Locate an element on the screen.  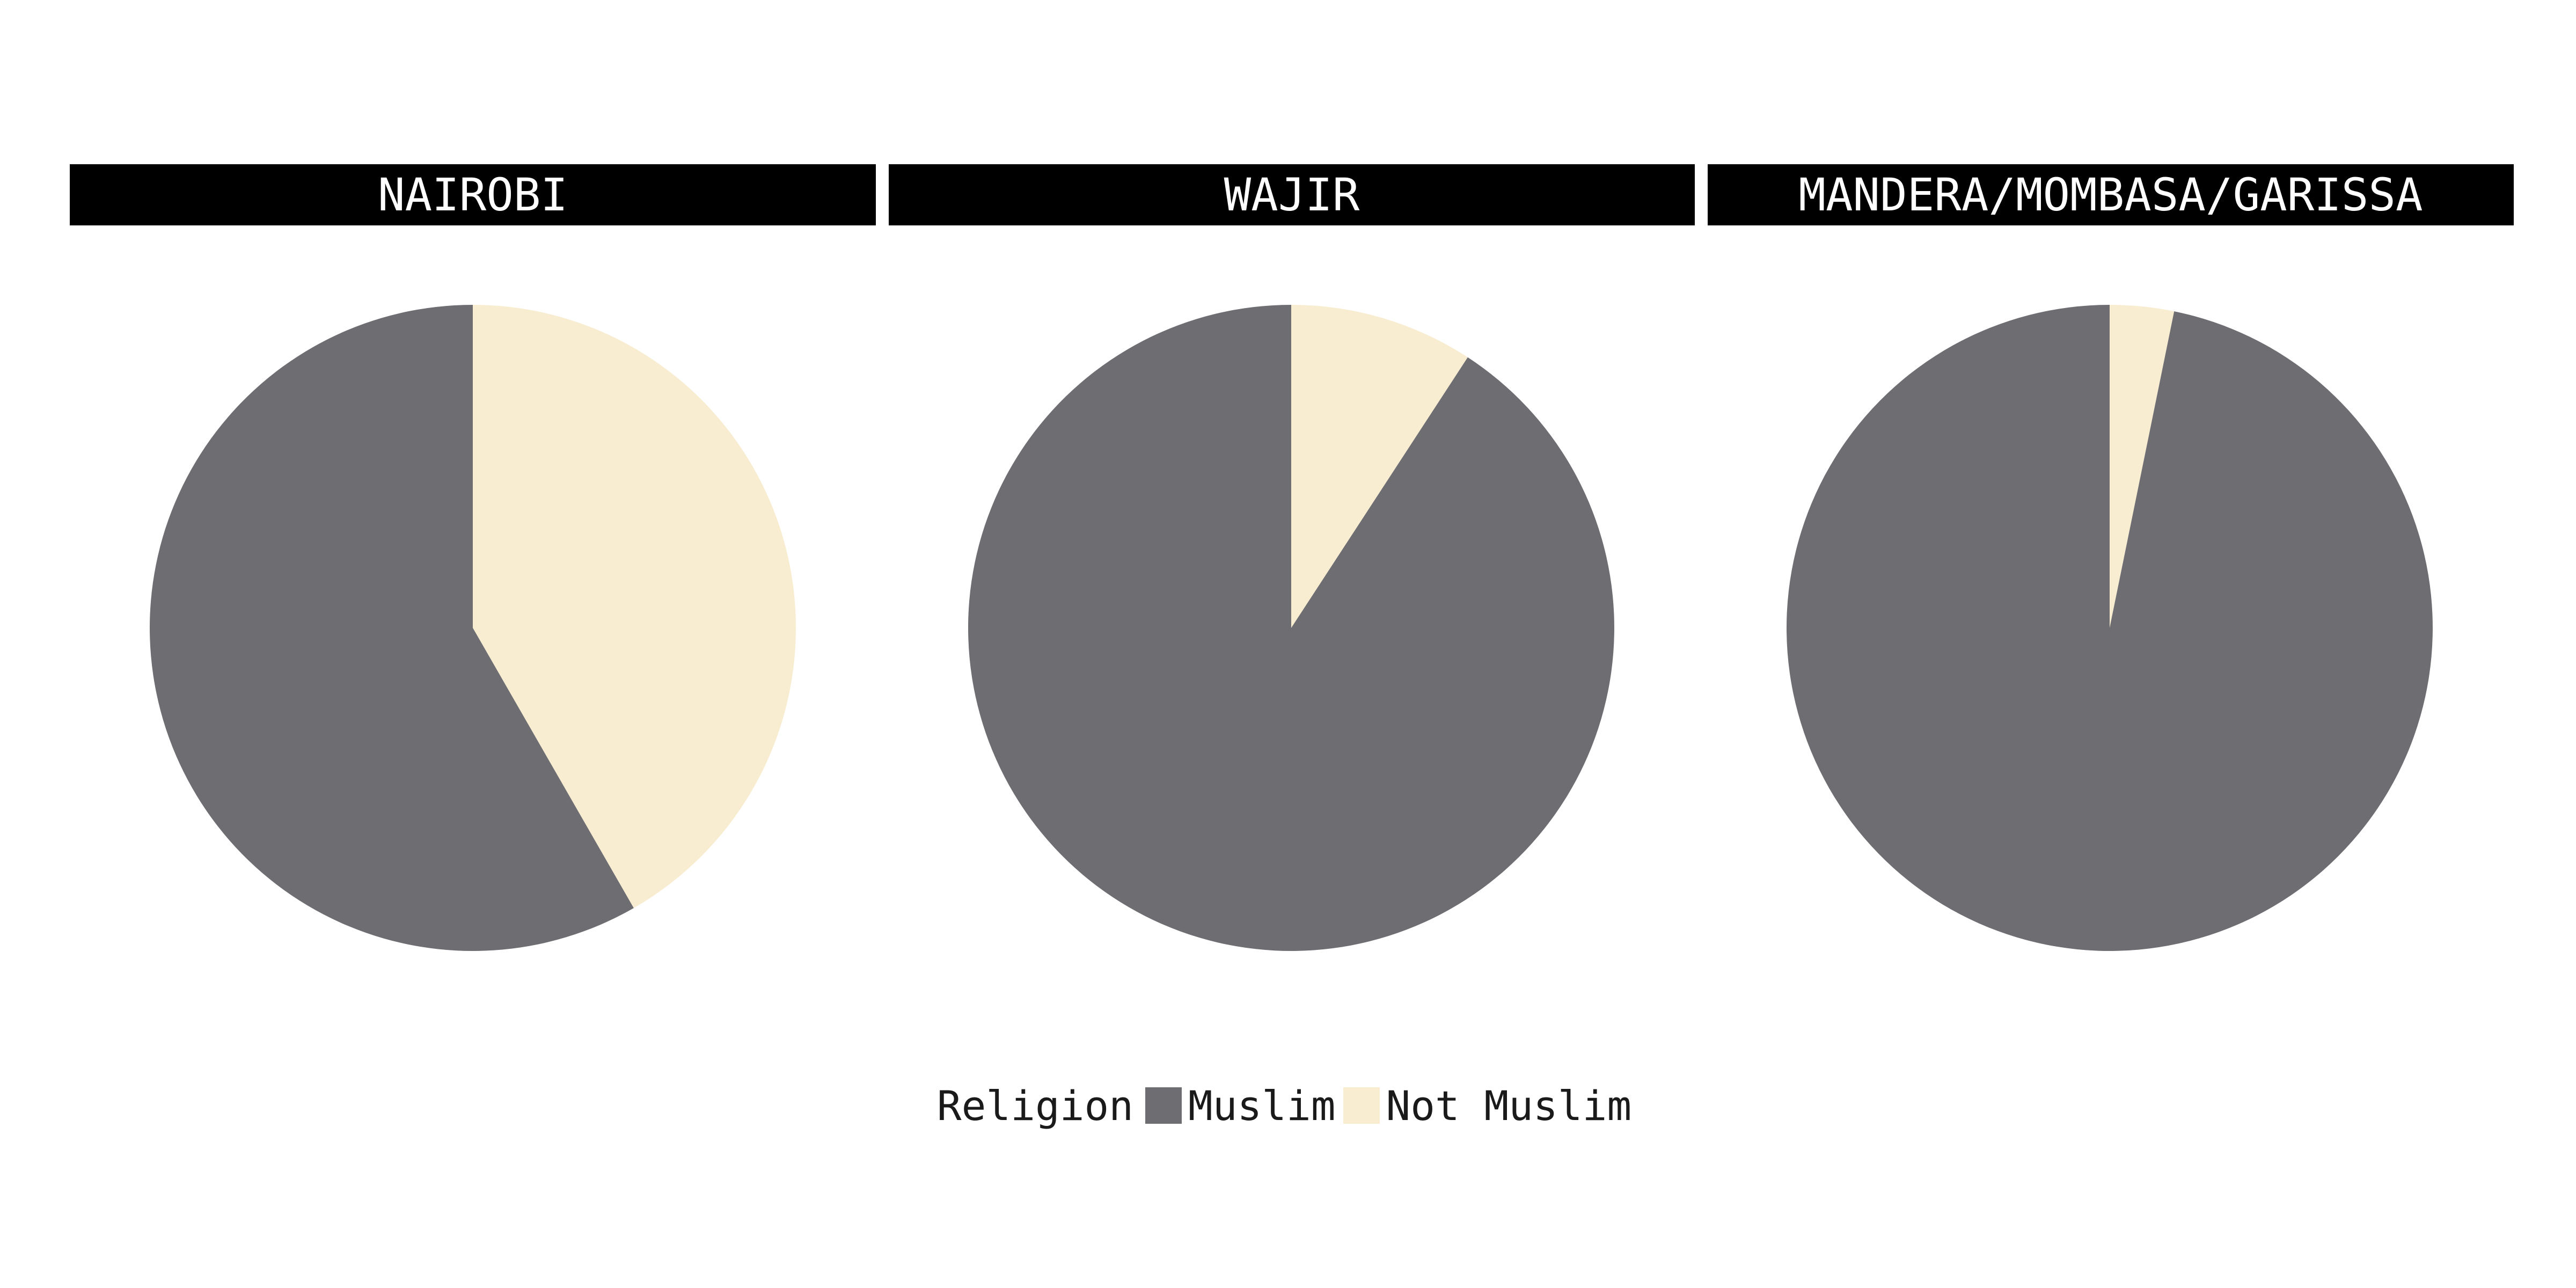
pie-slice-nairobi-not-muslim is located at coordinates (634, 606).